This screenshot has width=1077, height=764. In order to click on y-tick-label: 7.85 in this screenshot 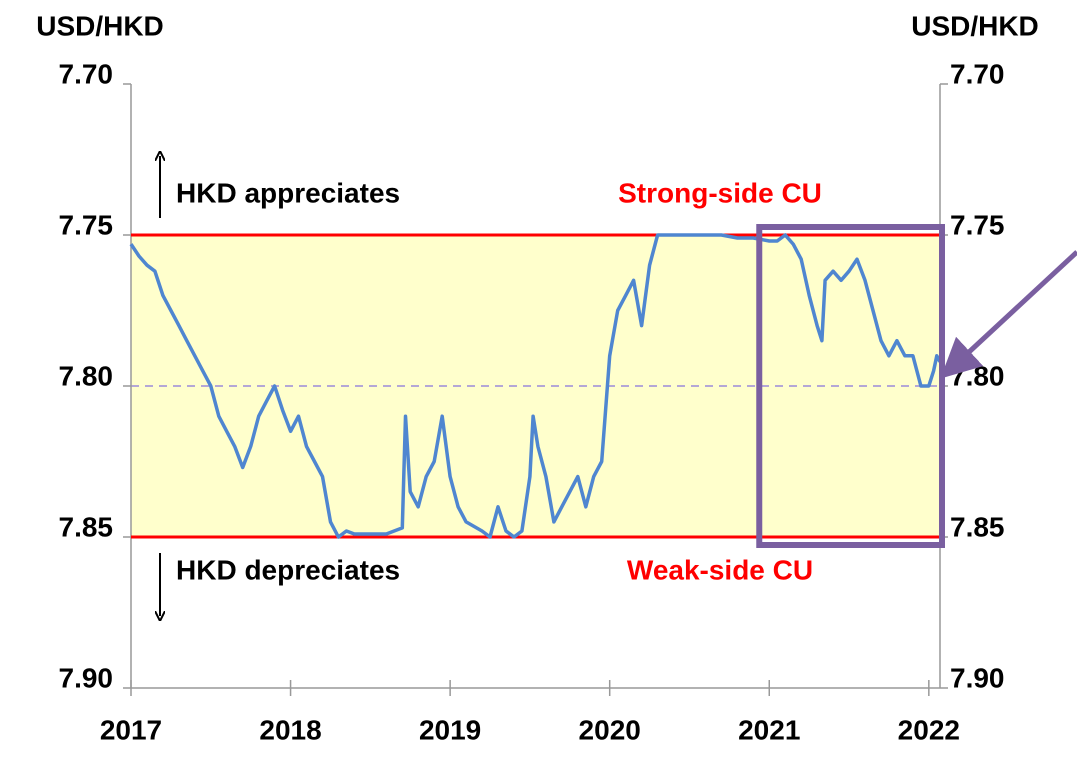, I will do `click(86, 526)`.